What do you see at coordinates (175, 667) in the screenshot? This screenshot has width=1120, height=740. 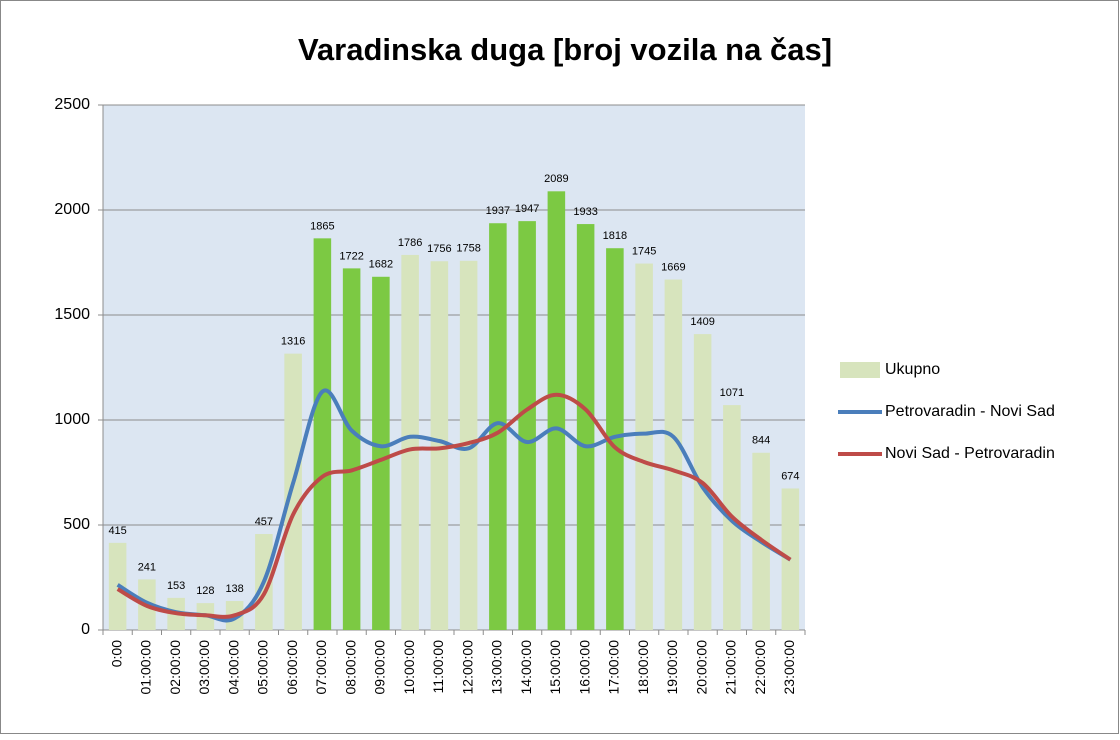 I see `x-tick-label: 02:00:00` at bounding box center [175, 667].